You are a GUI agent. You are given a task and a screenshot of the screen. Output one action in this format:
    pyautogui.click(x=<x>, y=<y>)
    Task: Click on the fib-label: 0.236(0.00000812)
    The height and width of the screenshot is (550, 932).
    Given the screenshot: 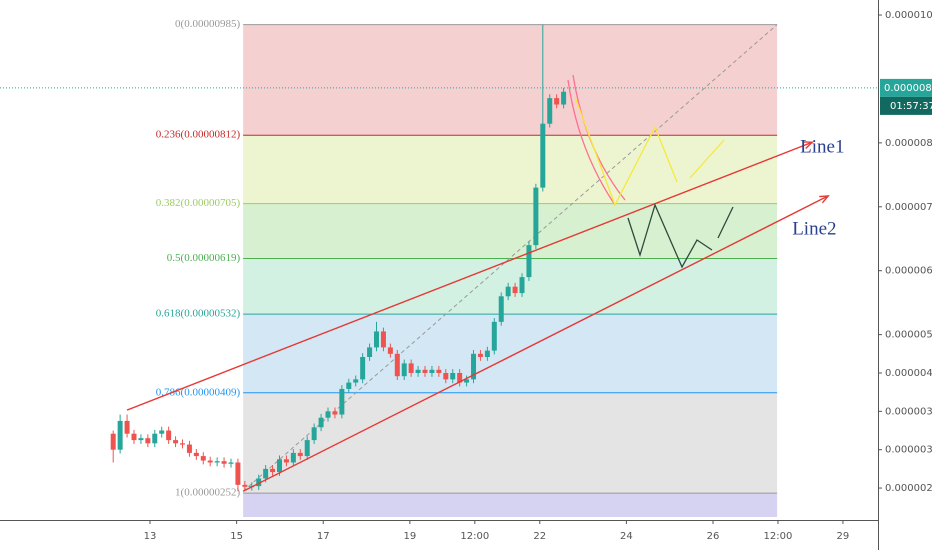 What is the action you would take?
    pyautogui.click(x=198, y=135)
    